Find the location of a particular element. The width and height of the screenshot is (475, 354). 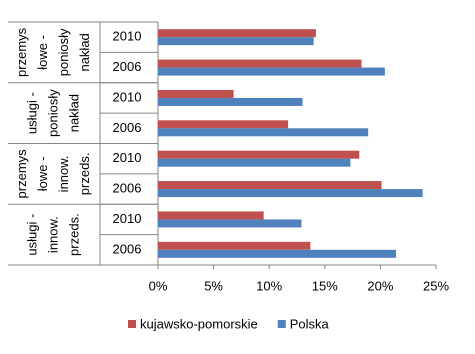

legend-label: kujawsko-pomorskie is located at coordinates (199, 323).